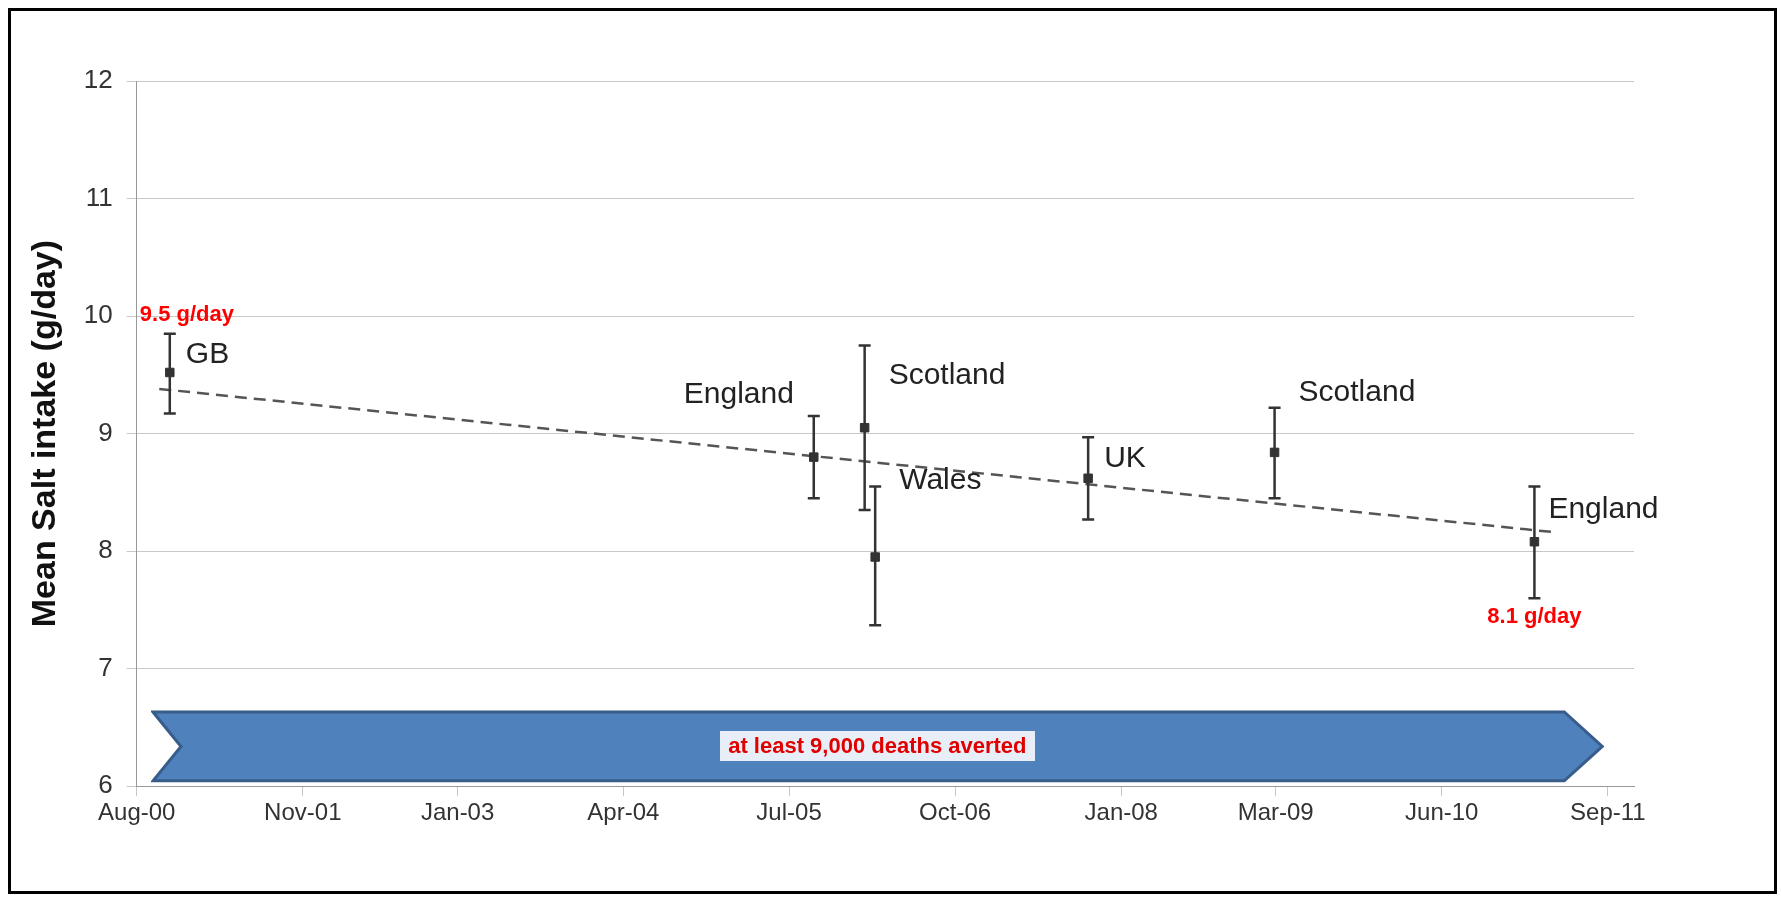 The height and width of the screenshot is (922, 1781). Describe the element at coordinates (1121, 812) in the screenshot. I see `x-tick-label: Jan-08` at that location.